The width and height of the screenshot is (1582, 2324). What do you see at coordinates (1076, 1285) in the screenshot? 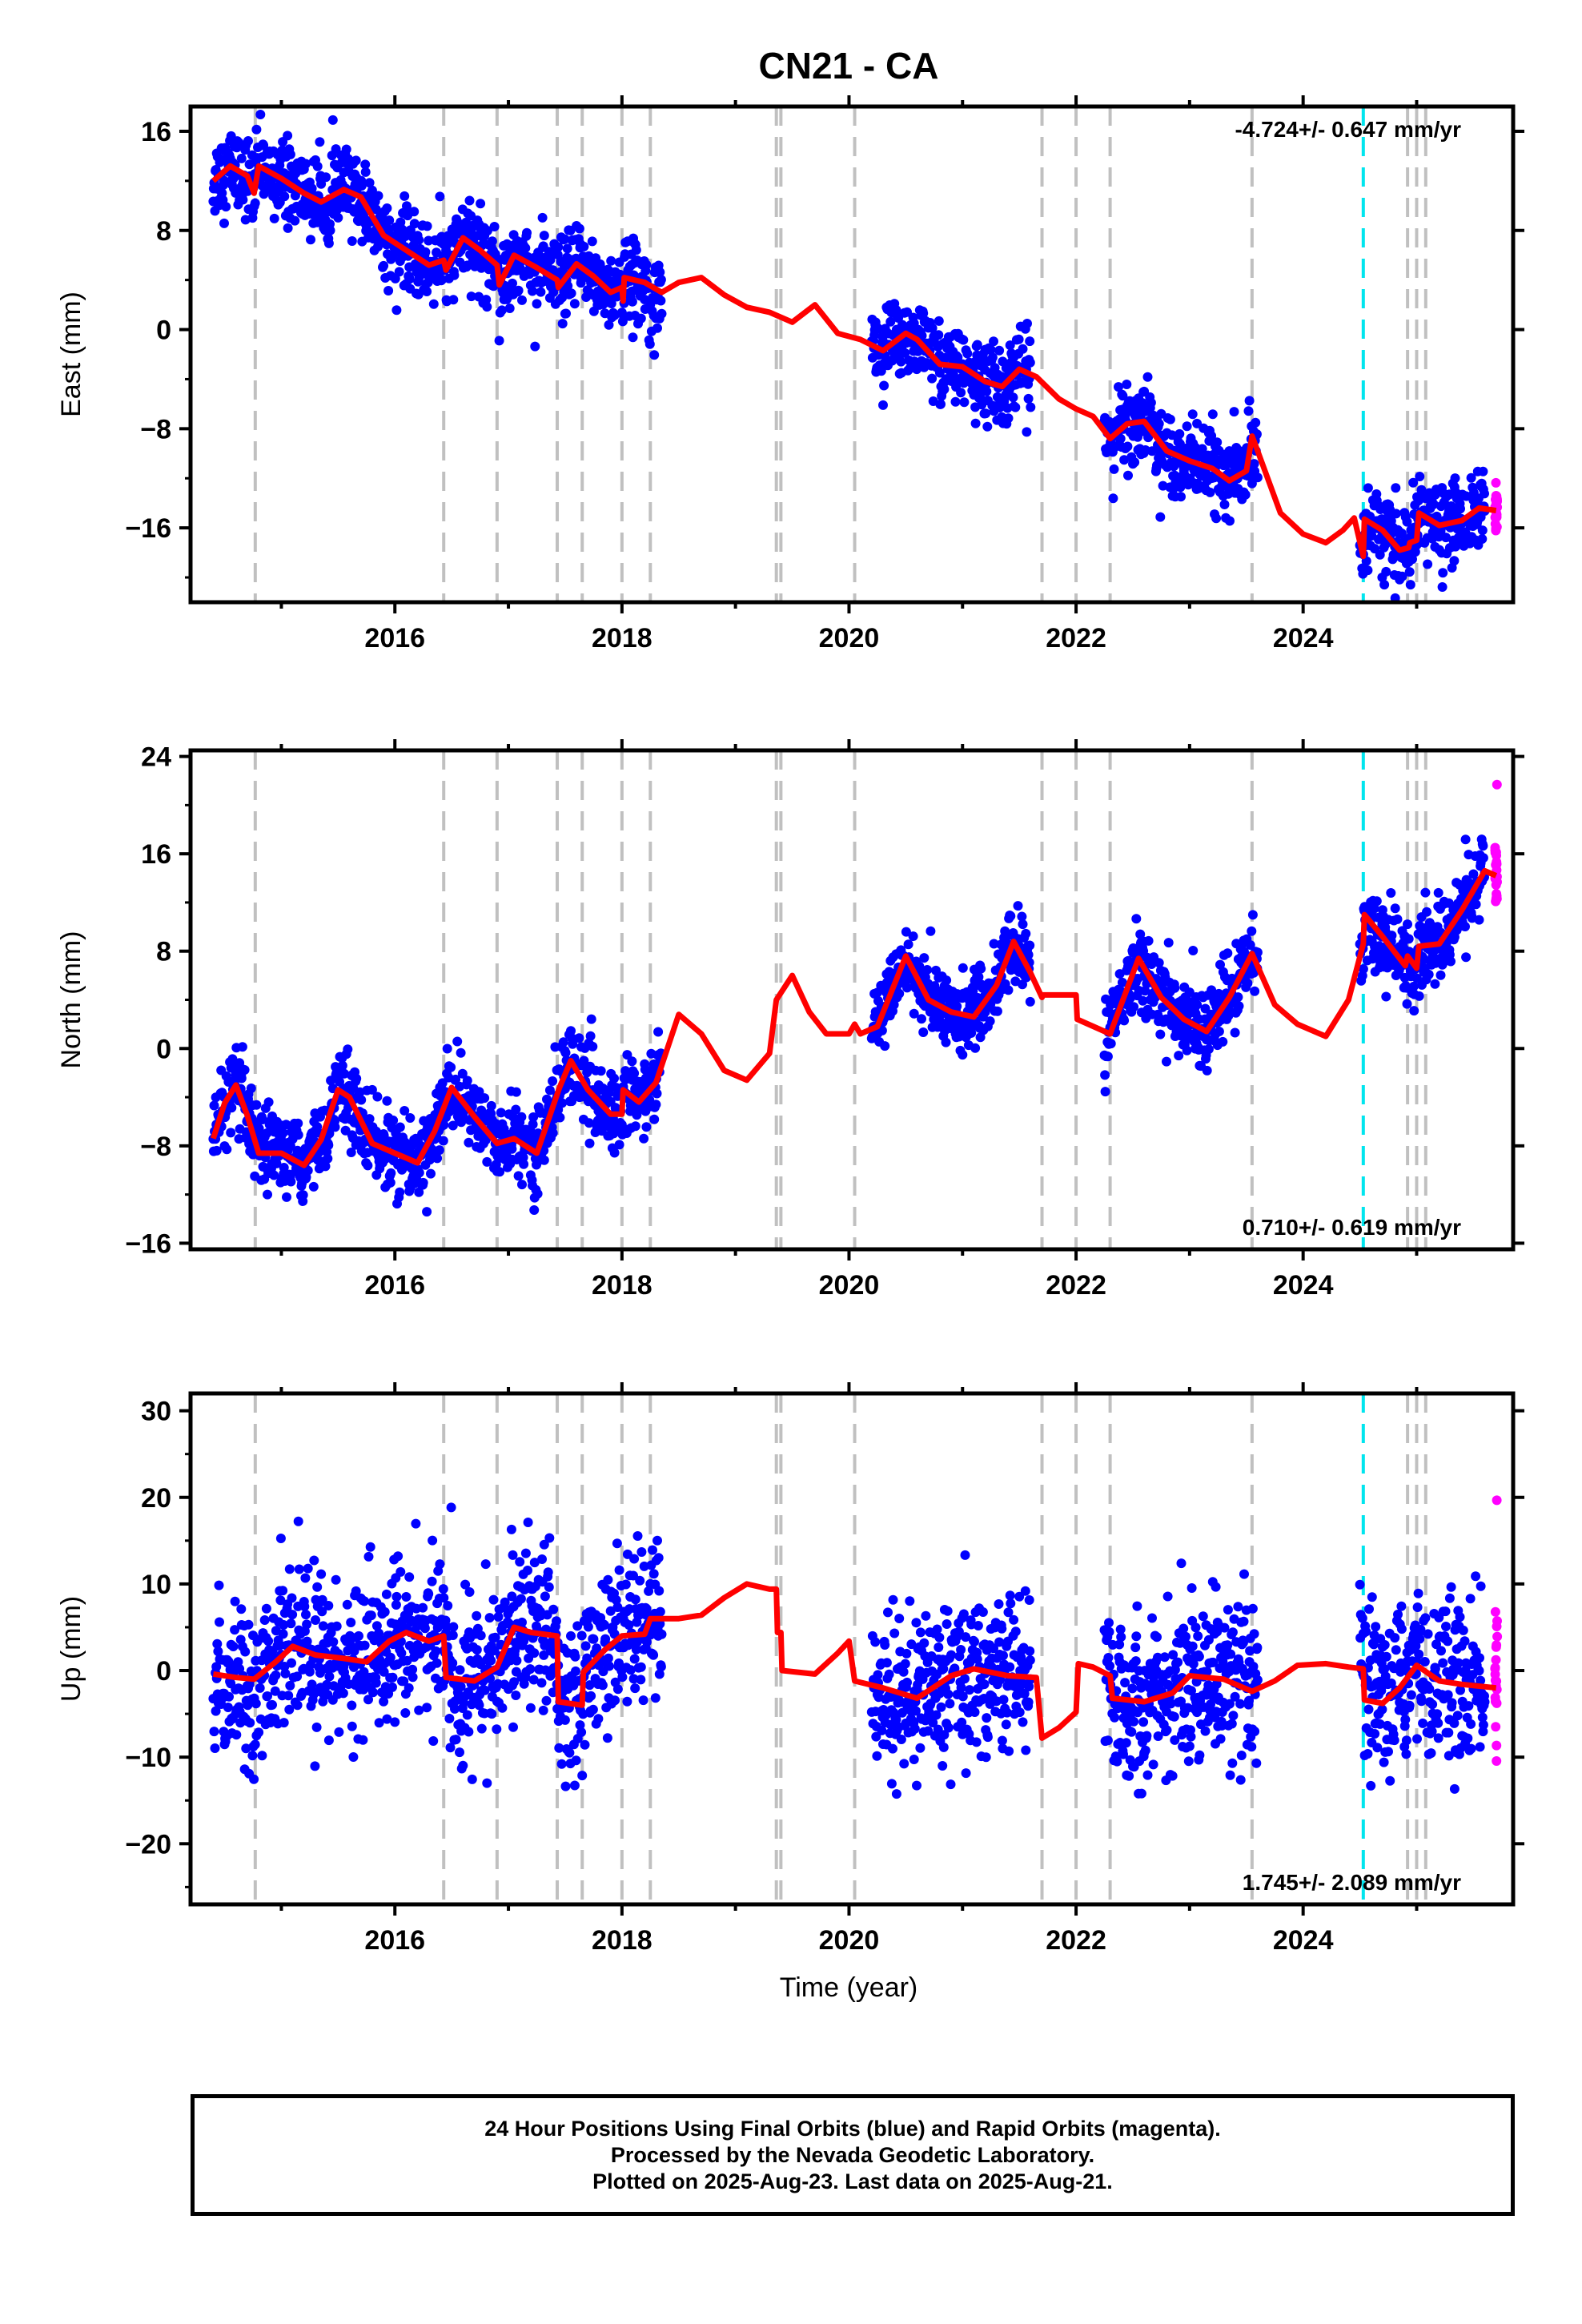
I see `x-tick-label: 2022` at bounding box center [1076, 1285].